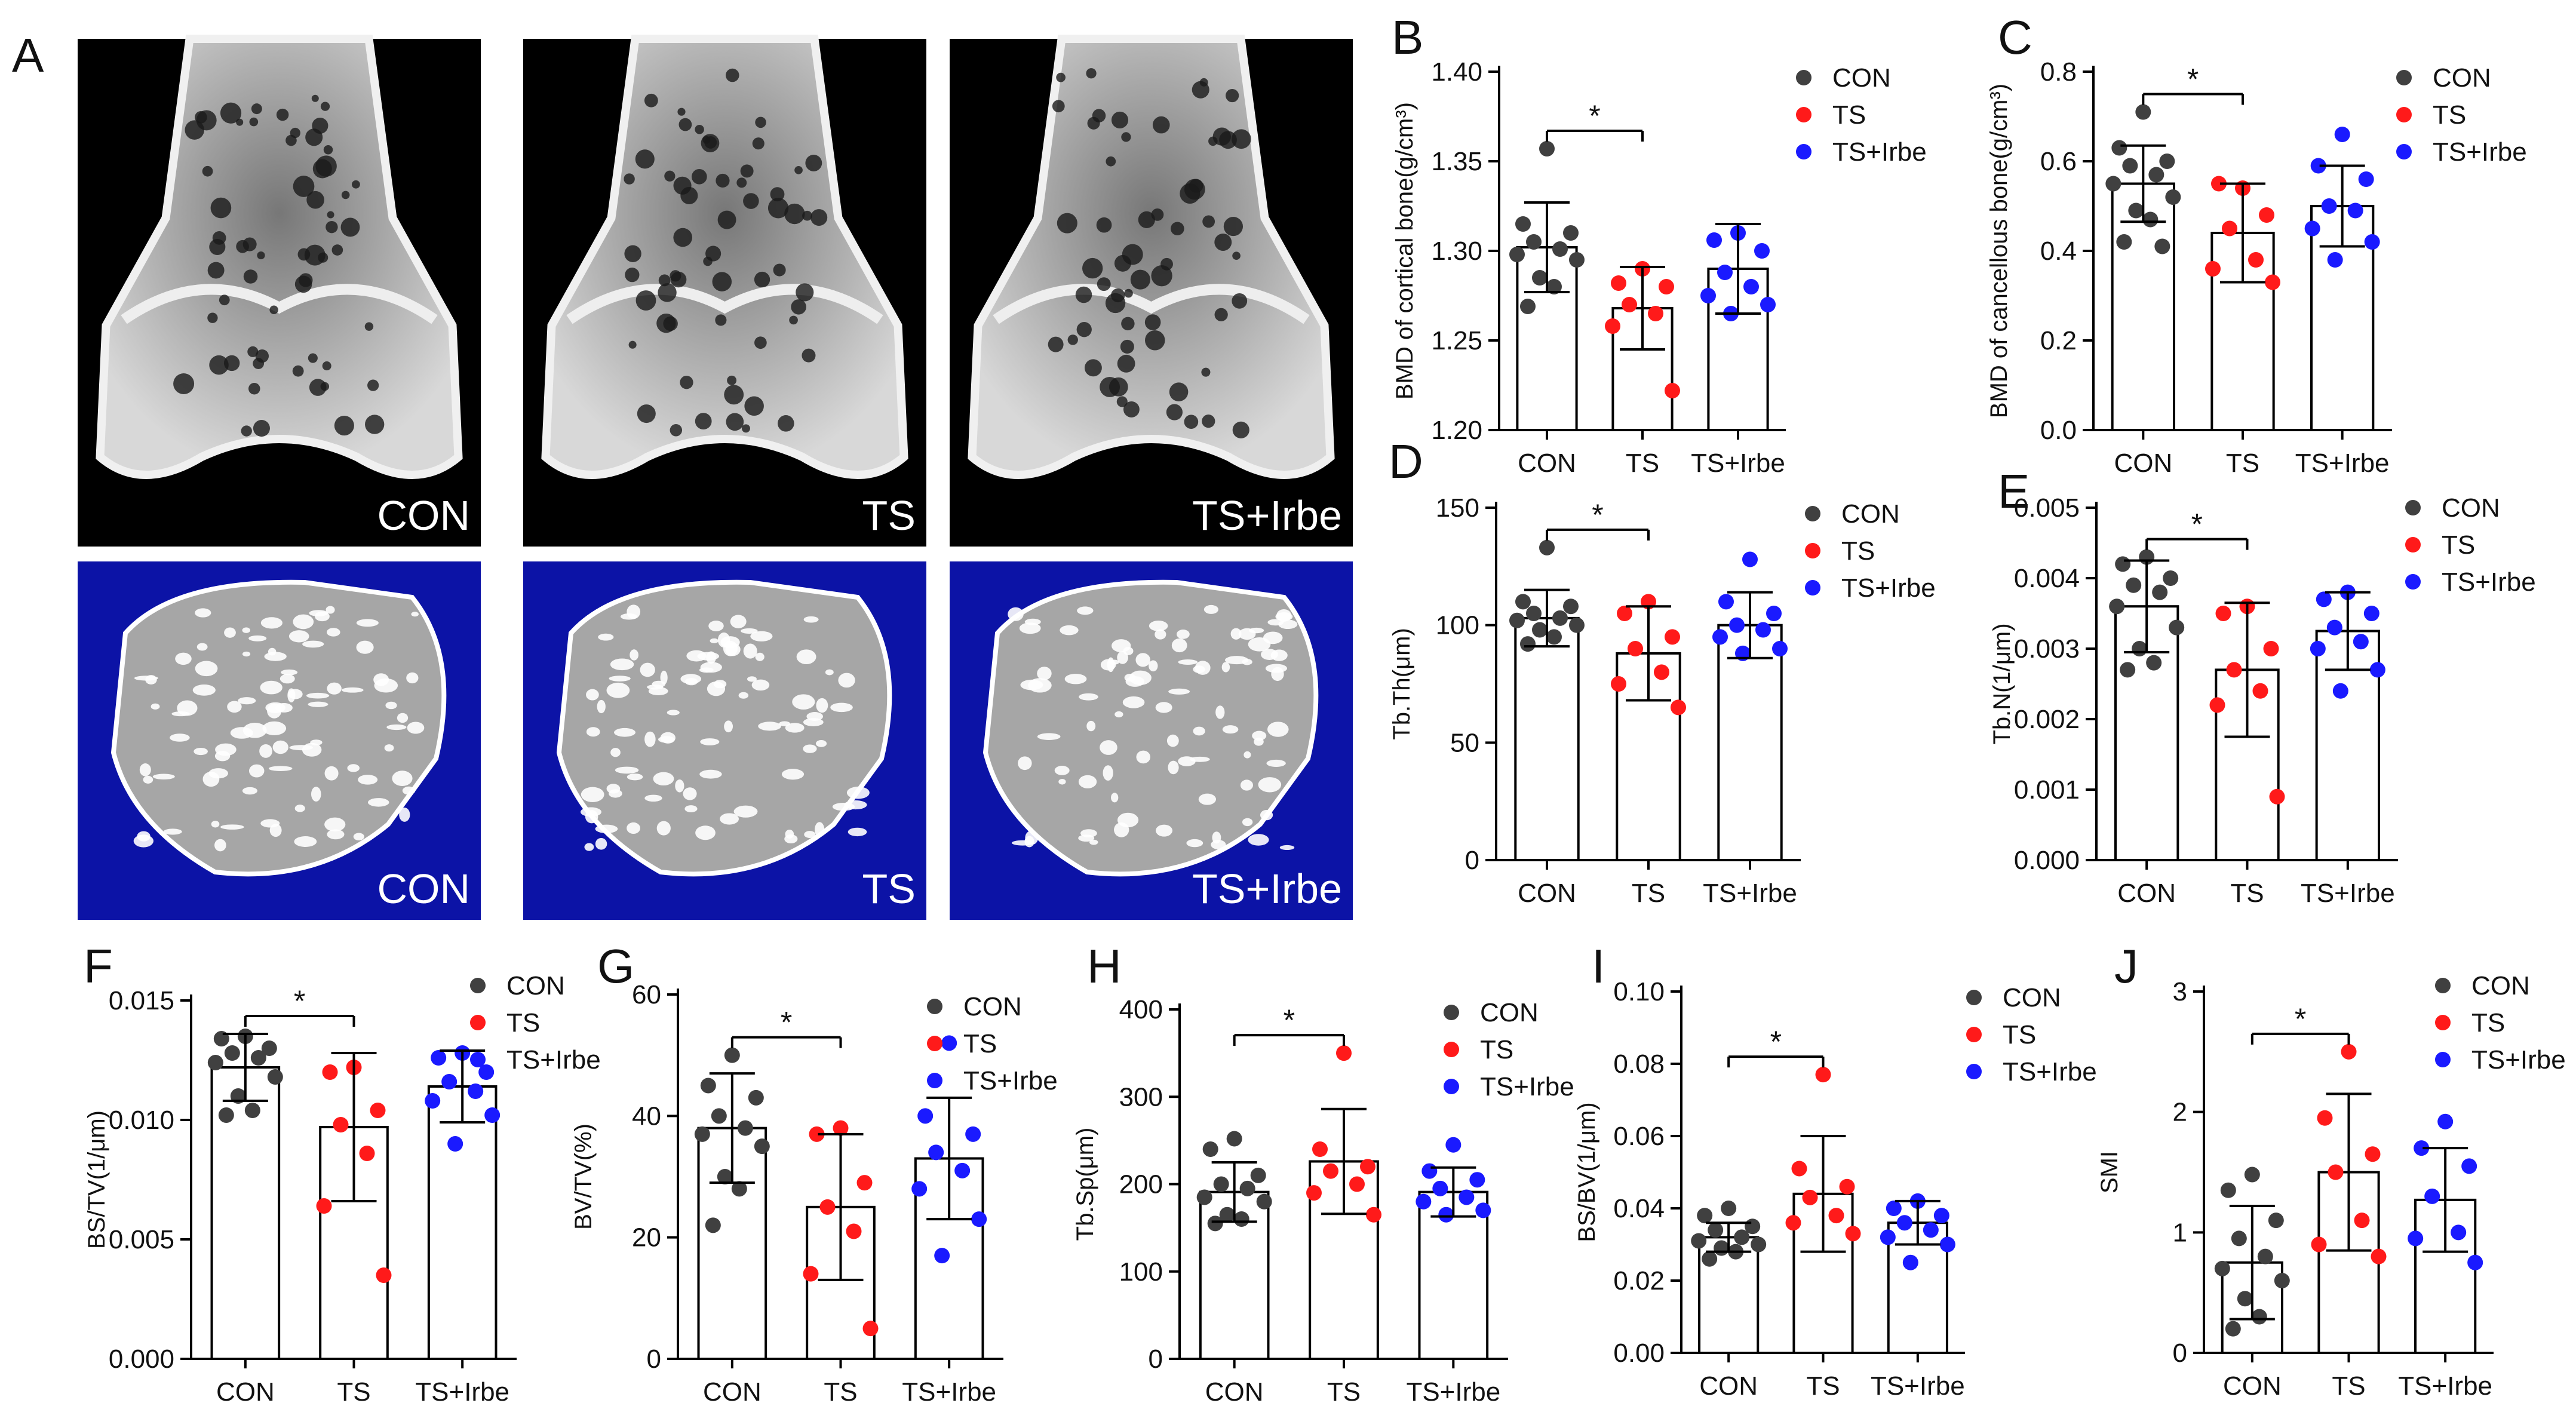  What do you see at coordinates (2058, 340) in the screenshot?
I see `y-tick-label: 0.2` at bounding box center [2058, 340].